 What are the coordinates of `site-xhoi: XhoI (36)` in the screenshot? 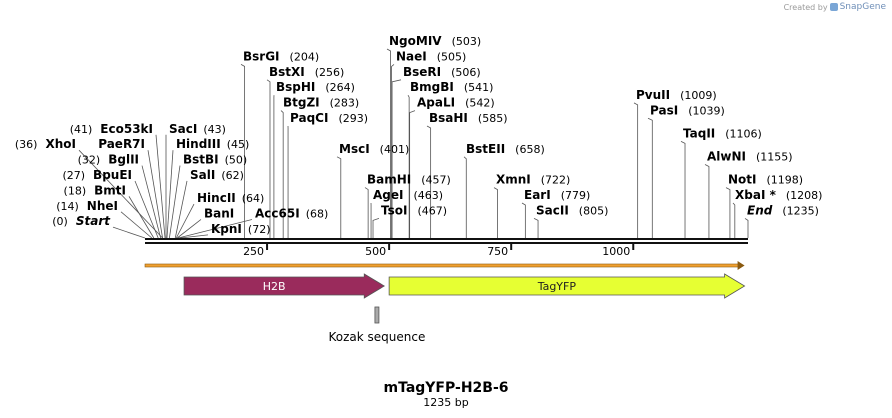 It's located at (45, 144).